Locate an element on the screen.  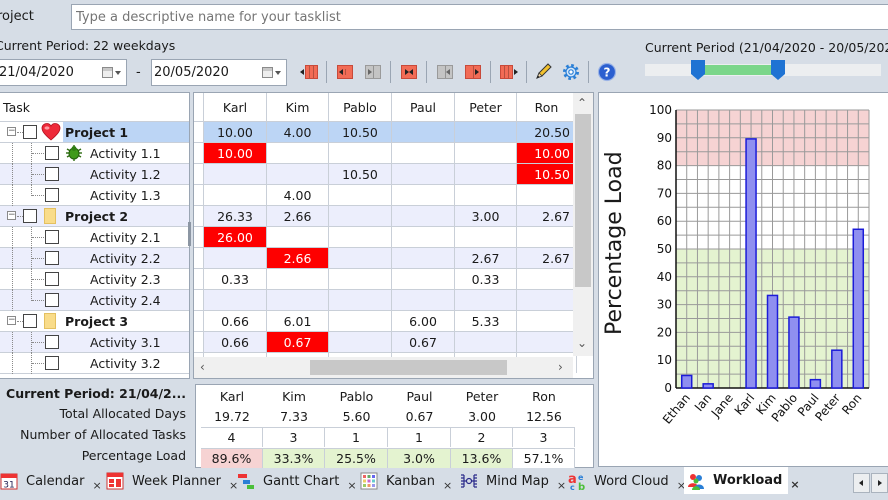
scroll-down-icon: ⌄ is located at coordinates (582, 343).